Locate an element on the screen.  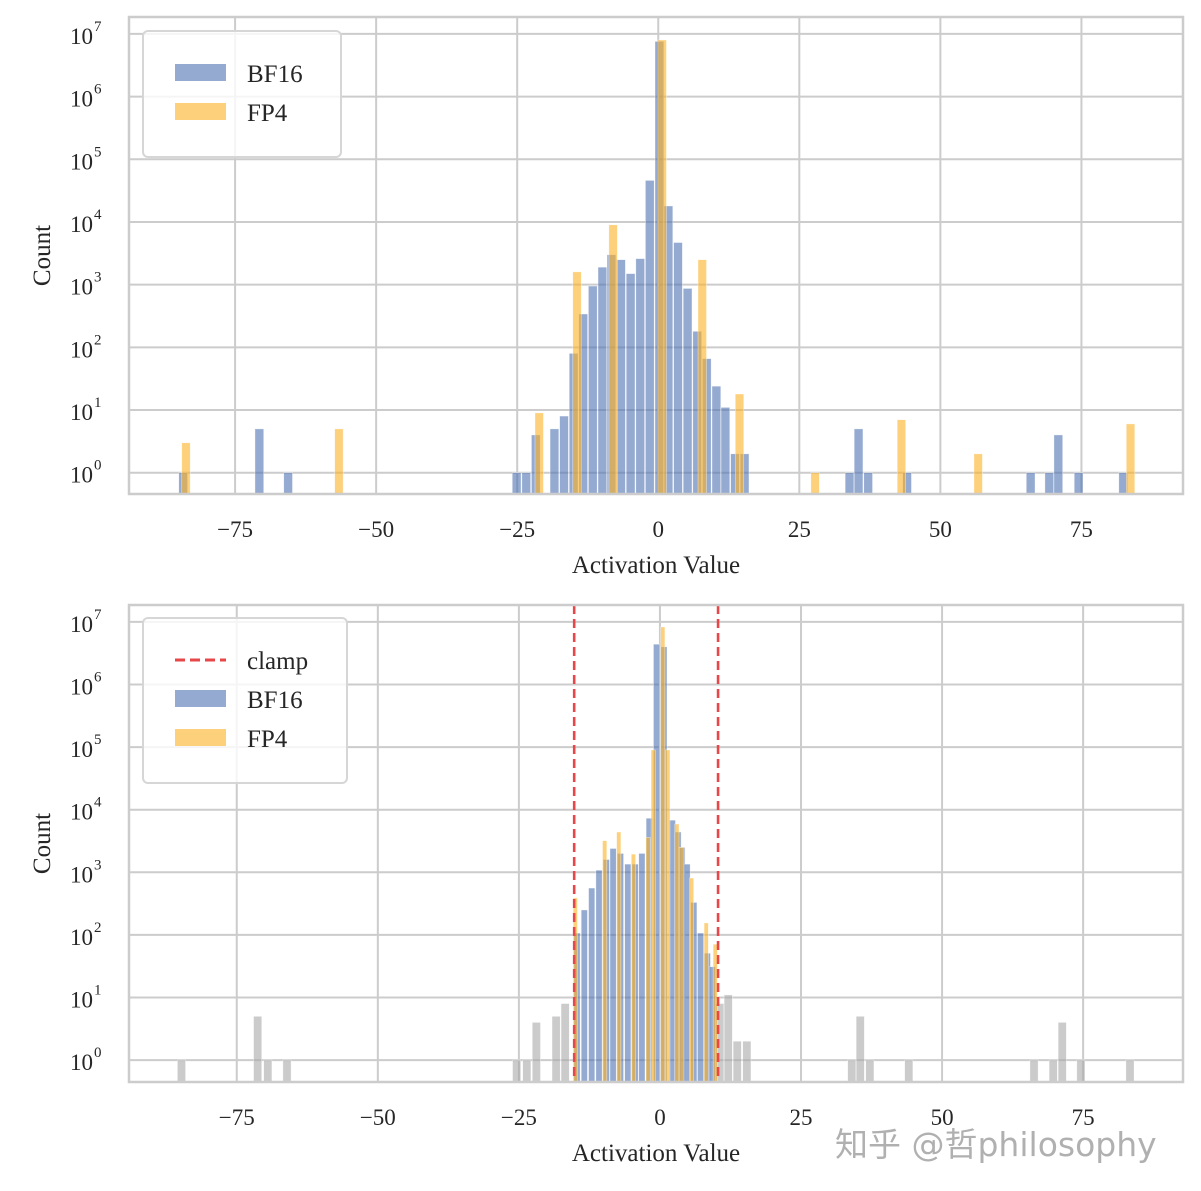
y-tick-exponent: 6 is located at coordinates (98, 90).